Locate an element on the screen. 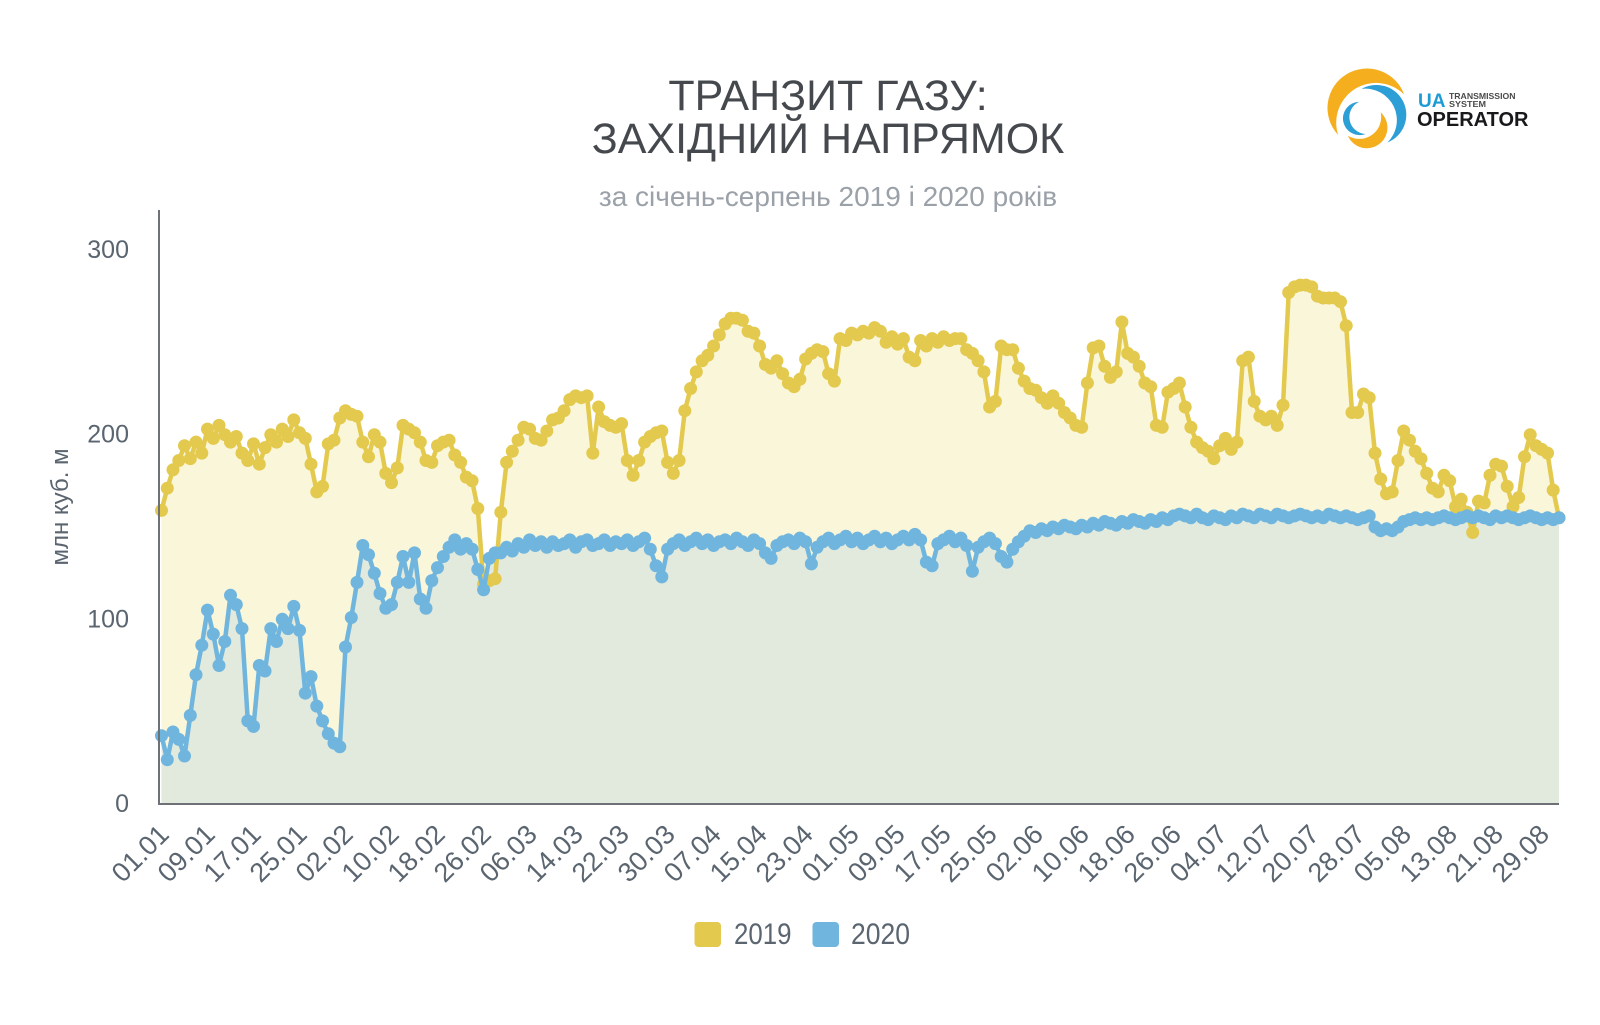 This screenshot has height=1025, width=1600. svg-text: 200 is located at coordinates (108, 435).